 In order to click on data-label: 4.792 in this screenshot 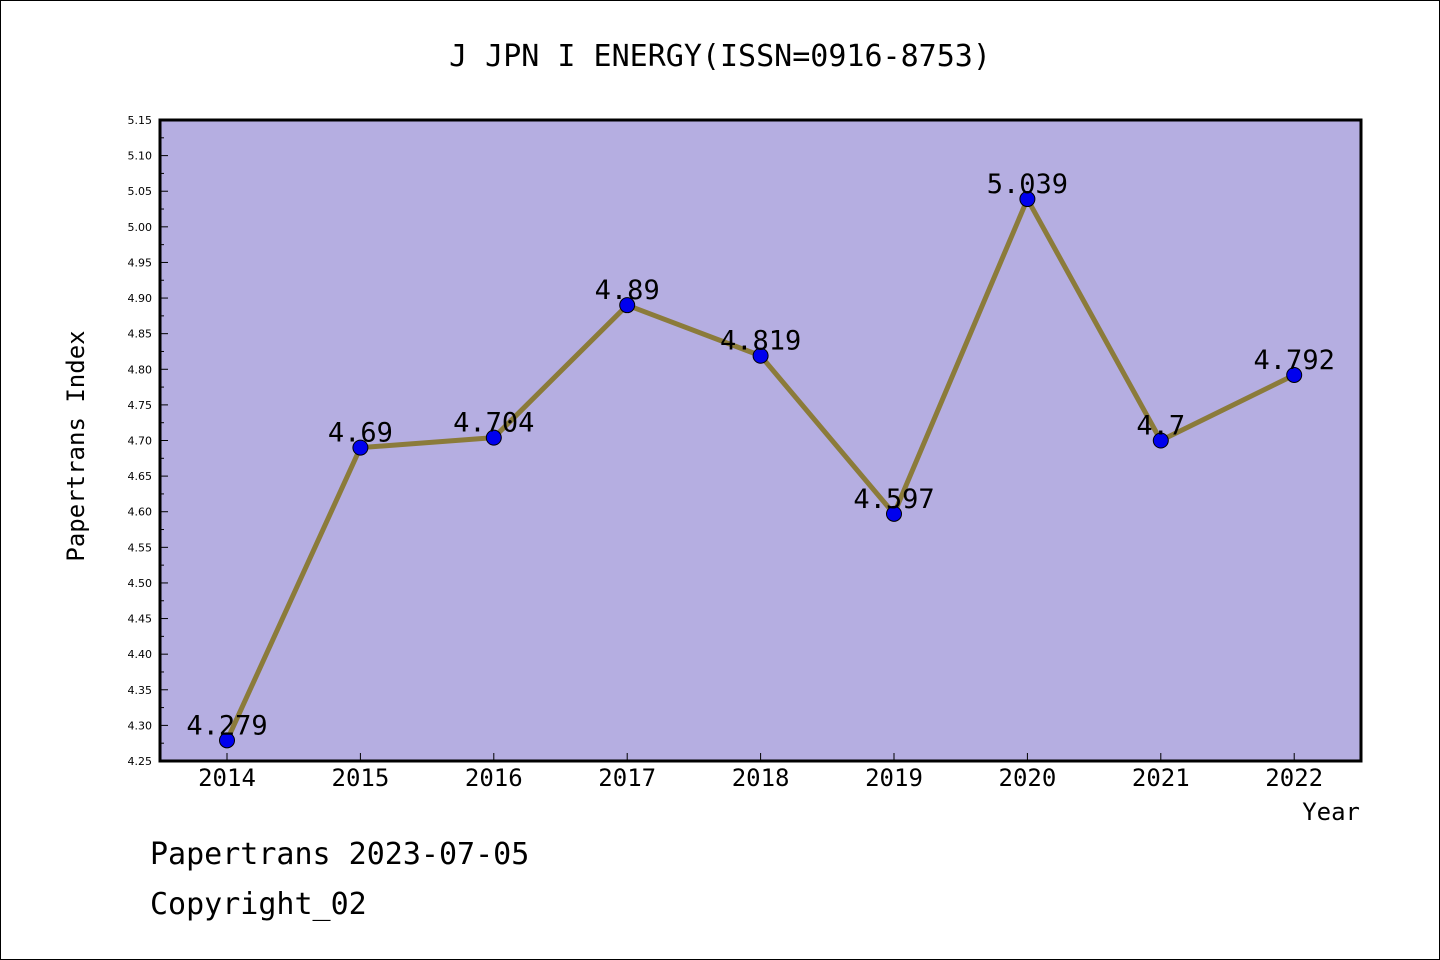, I will do `click(1294, 360)`.